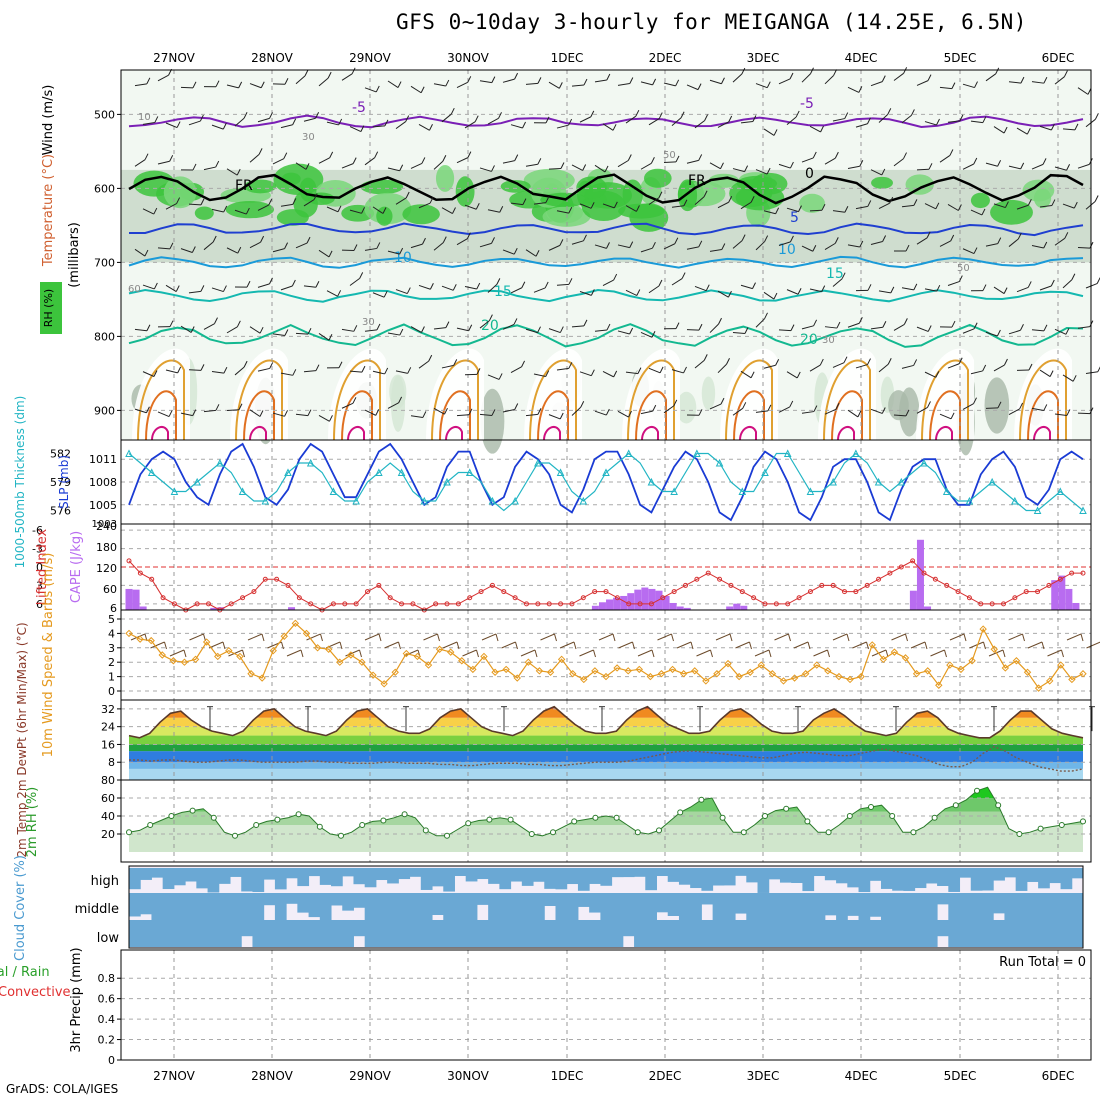 This screenshot has height=1104, width=1100. What do you see at coordinates (106, 526) in the screenshot?
I see `cape-tick-label: 240` at bounding box center [106, 526].